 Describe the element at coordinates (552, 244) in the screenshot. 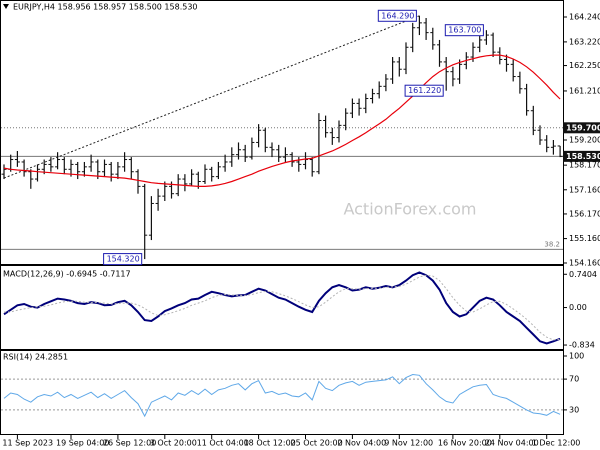

I see `fib-label: 38.2` at that location.